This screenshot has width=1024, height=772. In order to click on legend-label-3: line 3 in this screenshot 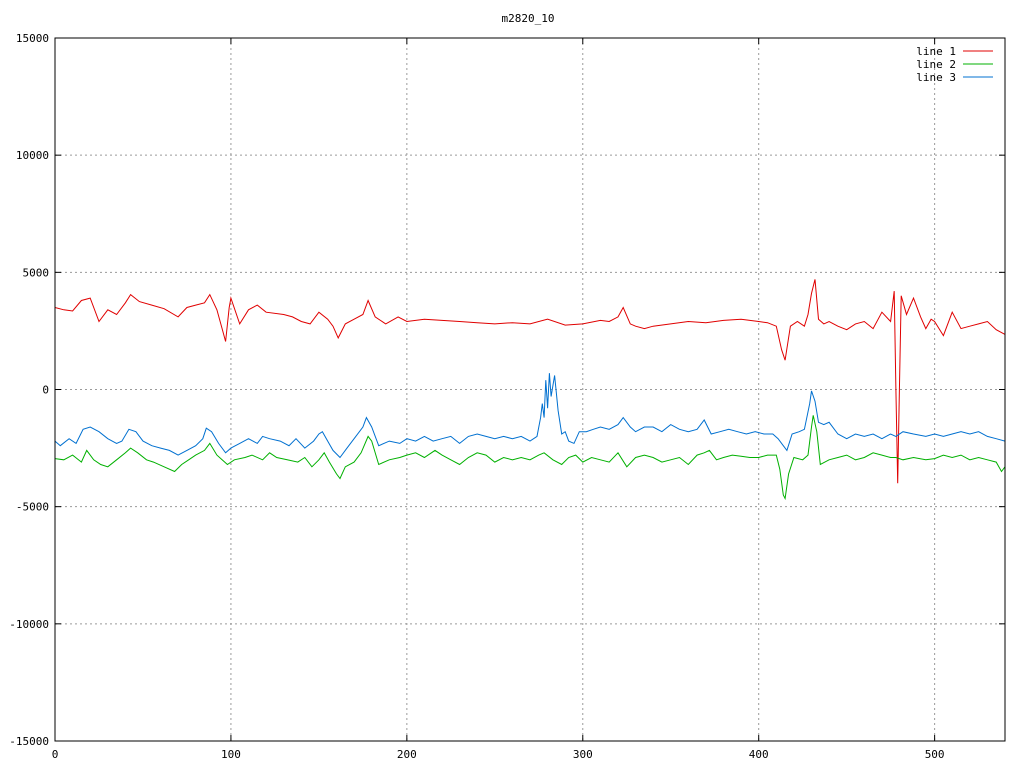, I will do `click(936, 77)`.